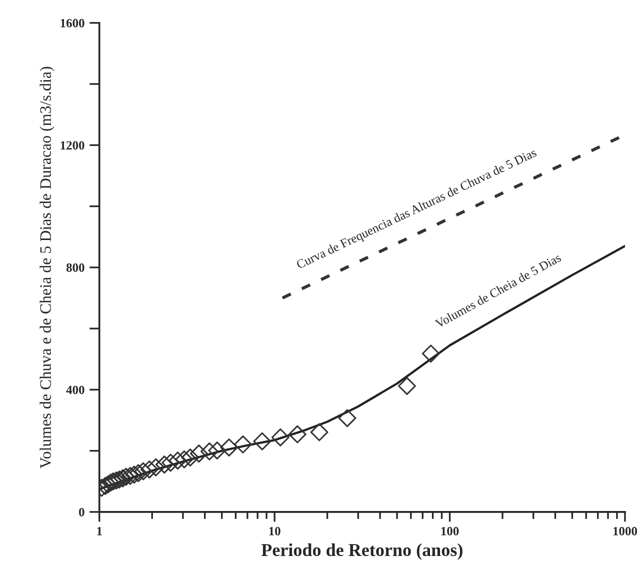  I want to click on y-tick-label: 1600, so click(72, 23).